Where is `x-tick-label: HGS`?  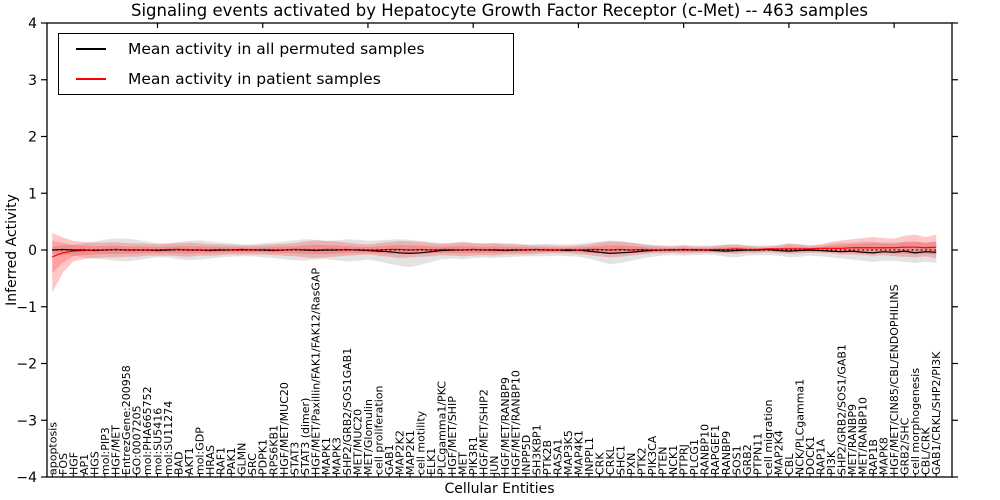
x-tick-label: HGS is located at coordinates (94, 463).